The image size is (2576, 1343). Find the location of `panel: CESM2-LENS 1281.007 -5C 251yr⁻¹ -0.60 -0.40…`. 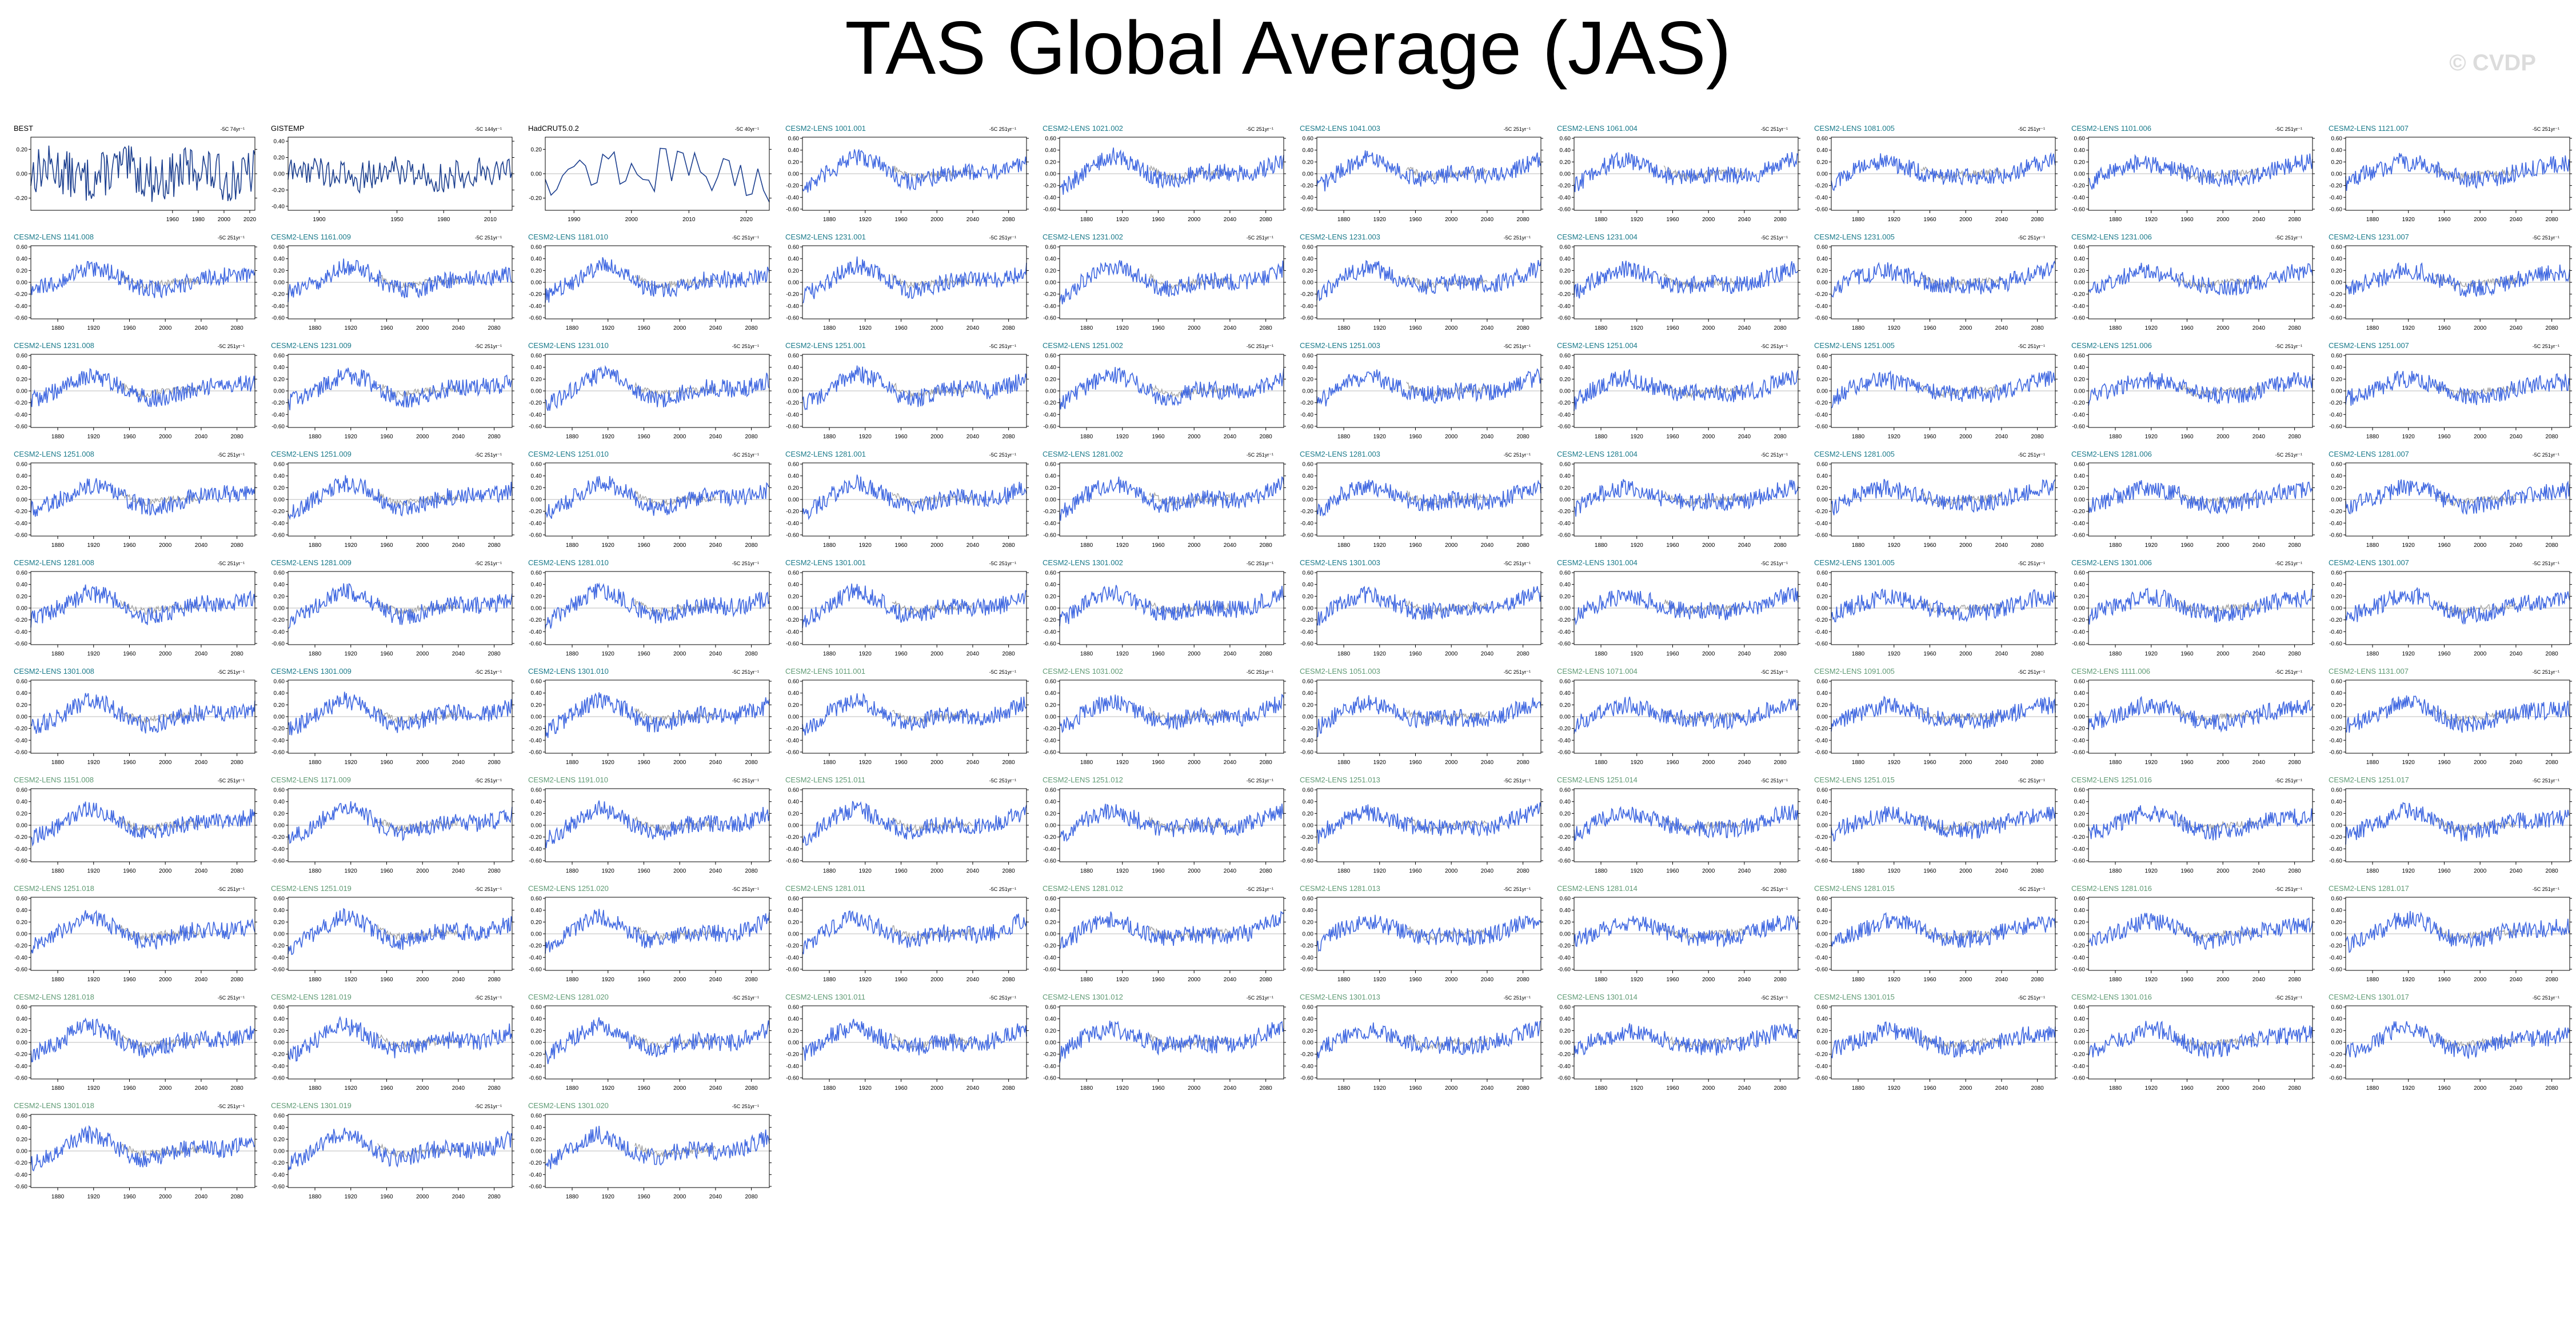

panel: CESM2-LENS 1281.007 -5C 251yr⁻¹ -0.60 -0.40… is located at coordinates (2450, 502).